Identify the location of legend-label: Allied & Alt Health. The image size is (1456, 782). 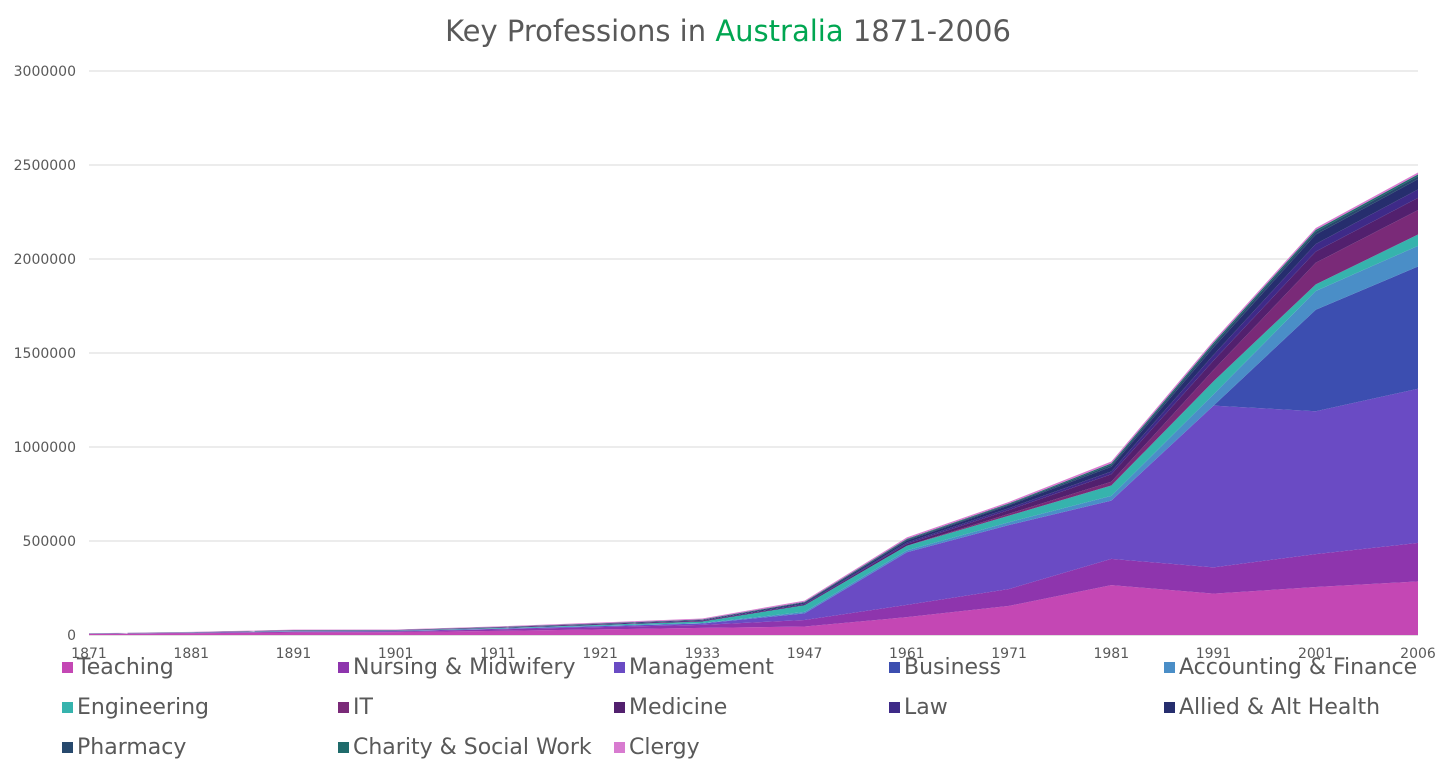
(1280, 707).